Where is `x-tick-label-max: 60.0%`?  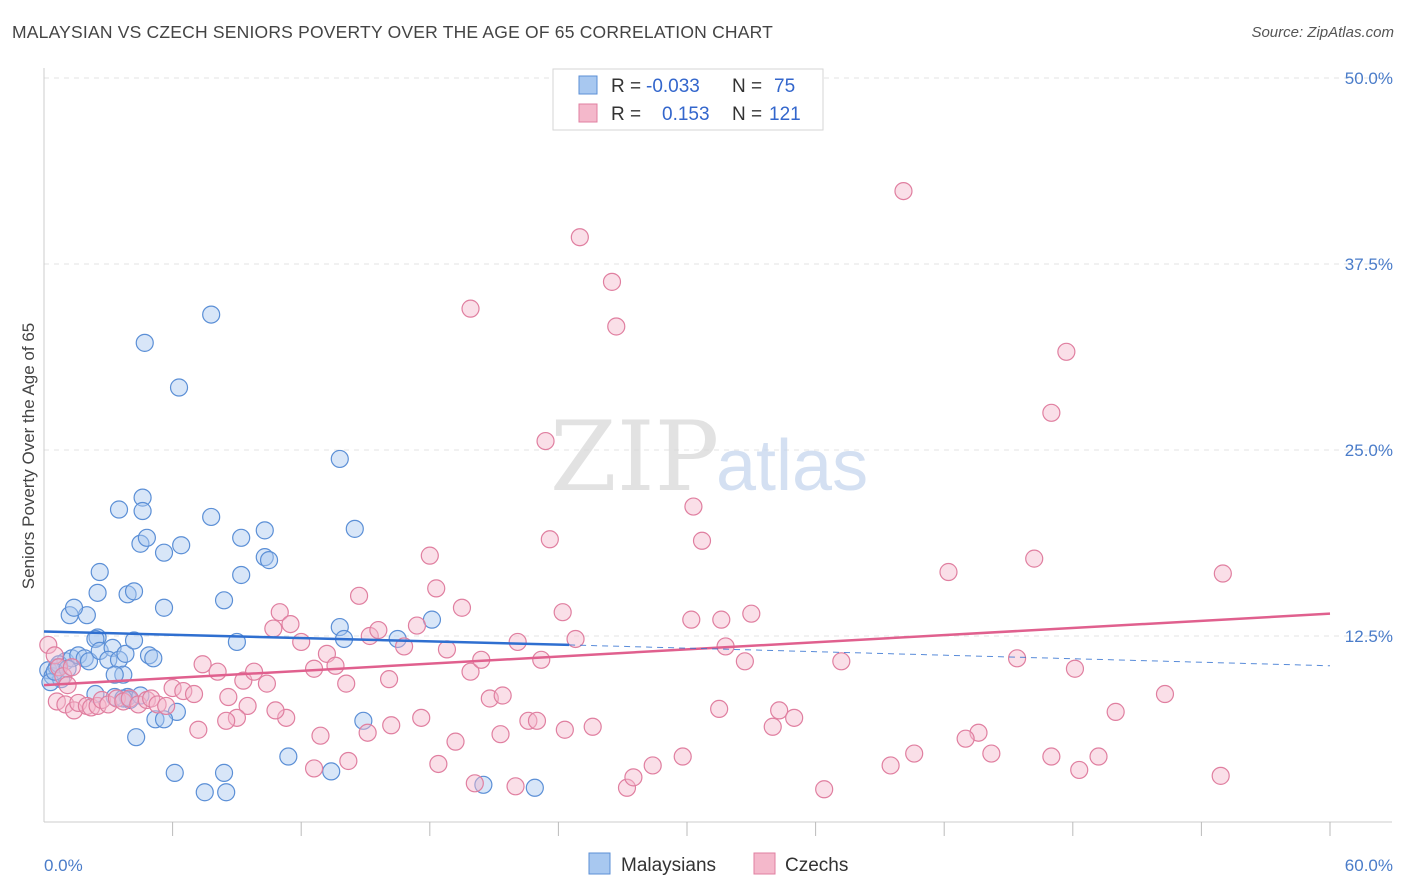
x-tick-label-max: 60.0% is located at coordinates (1369, 865).